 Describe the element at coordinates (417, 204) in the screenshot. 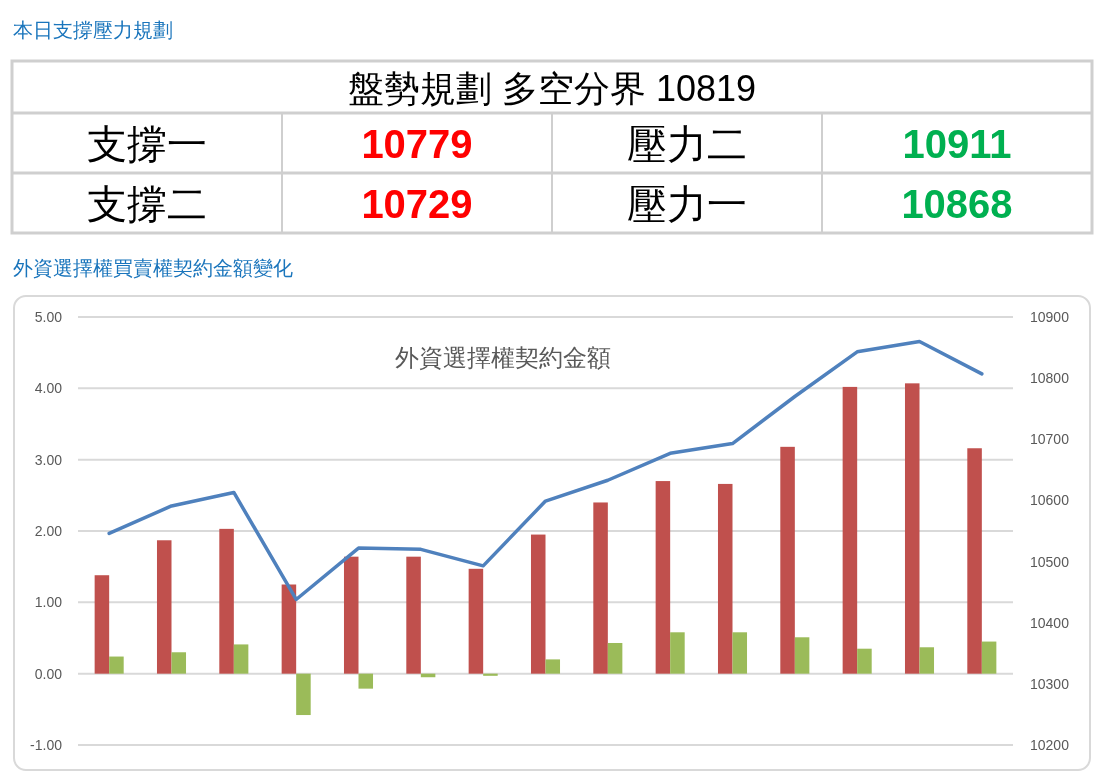

I see `table-cell: 10729` at that location.